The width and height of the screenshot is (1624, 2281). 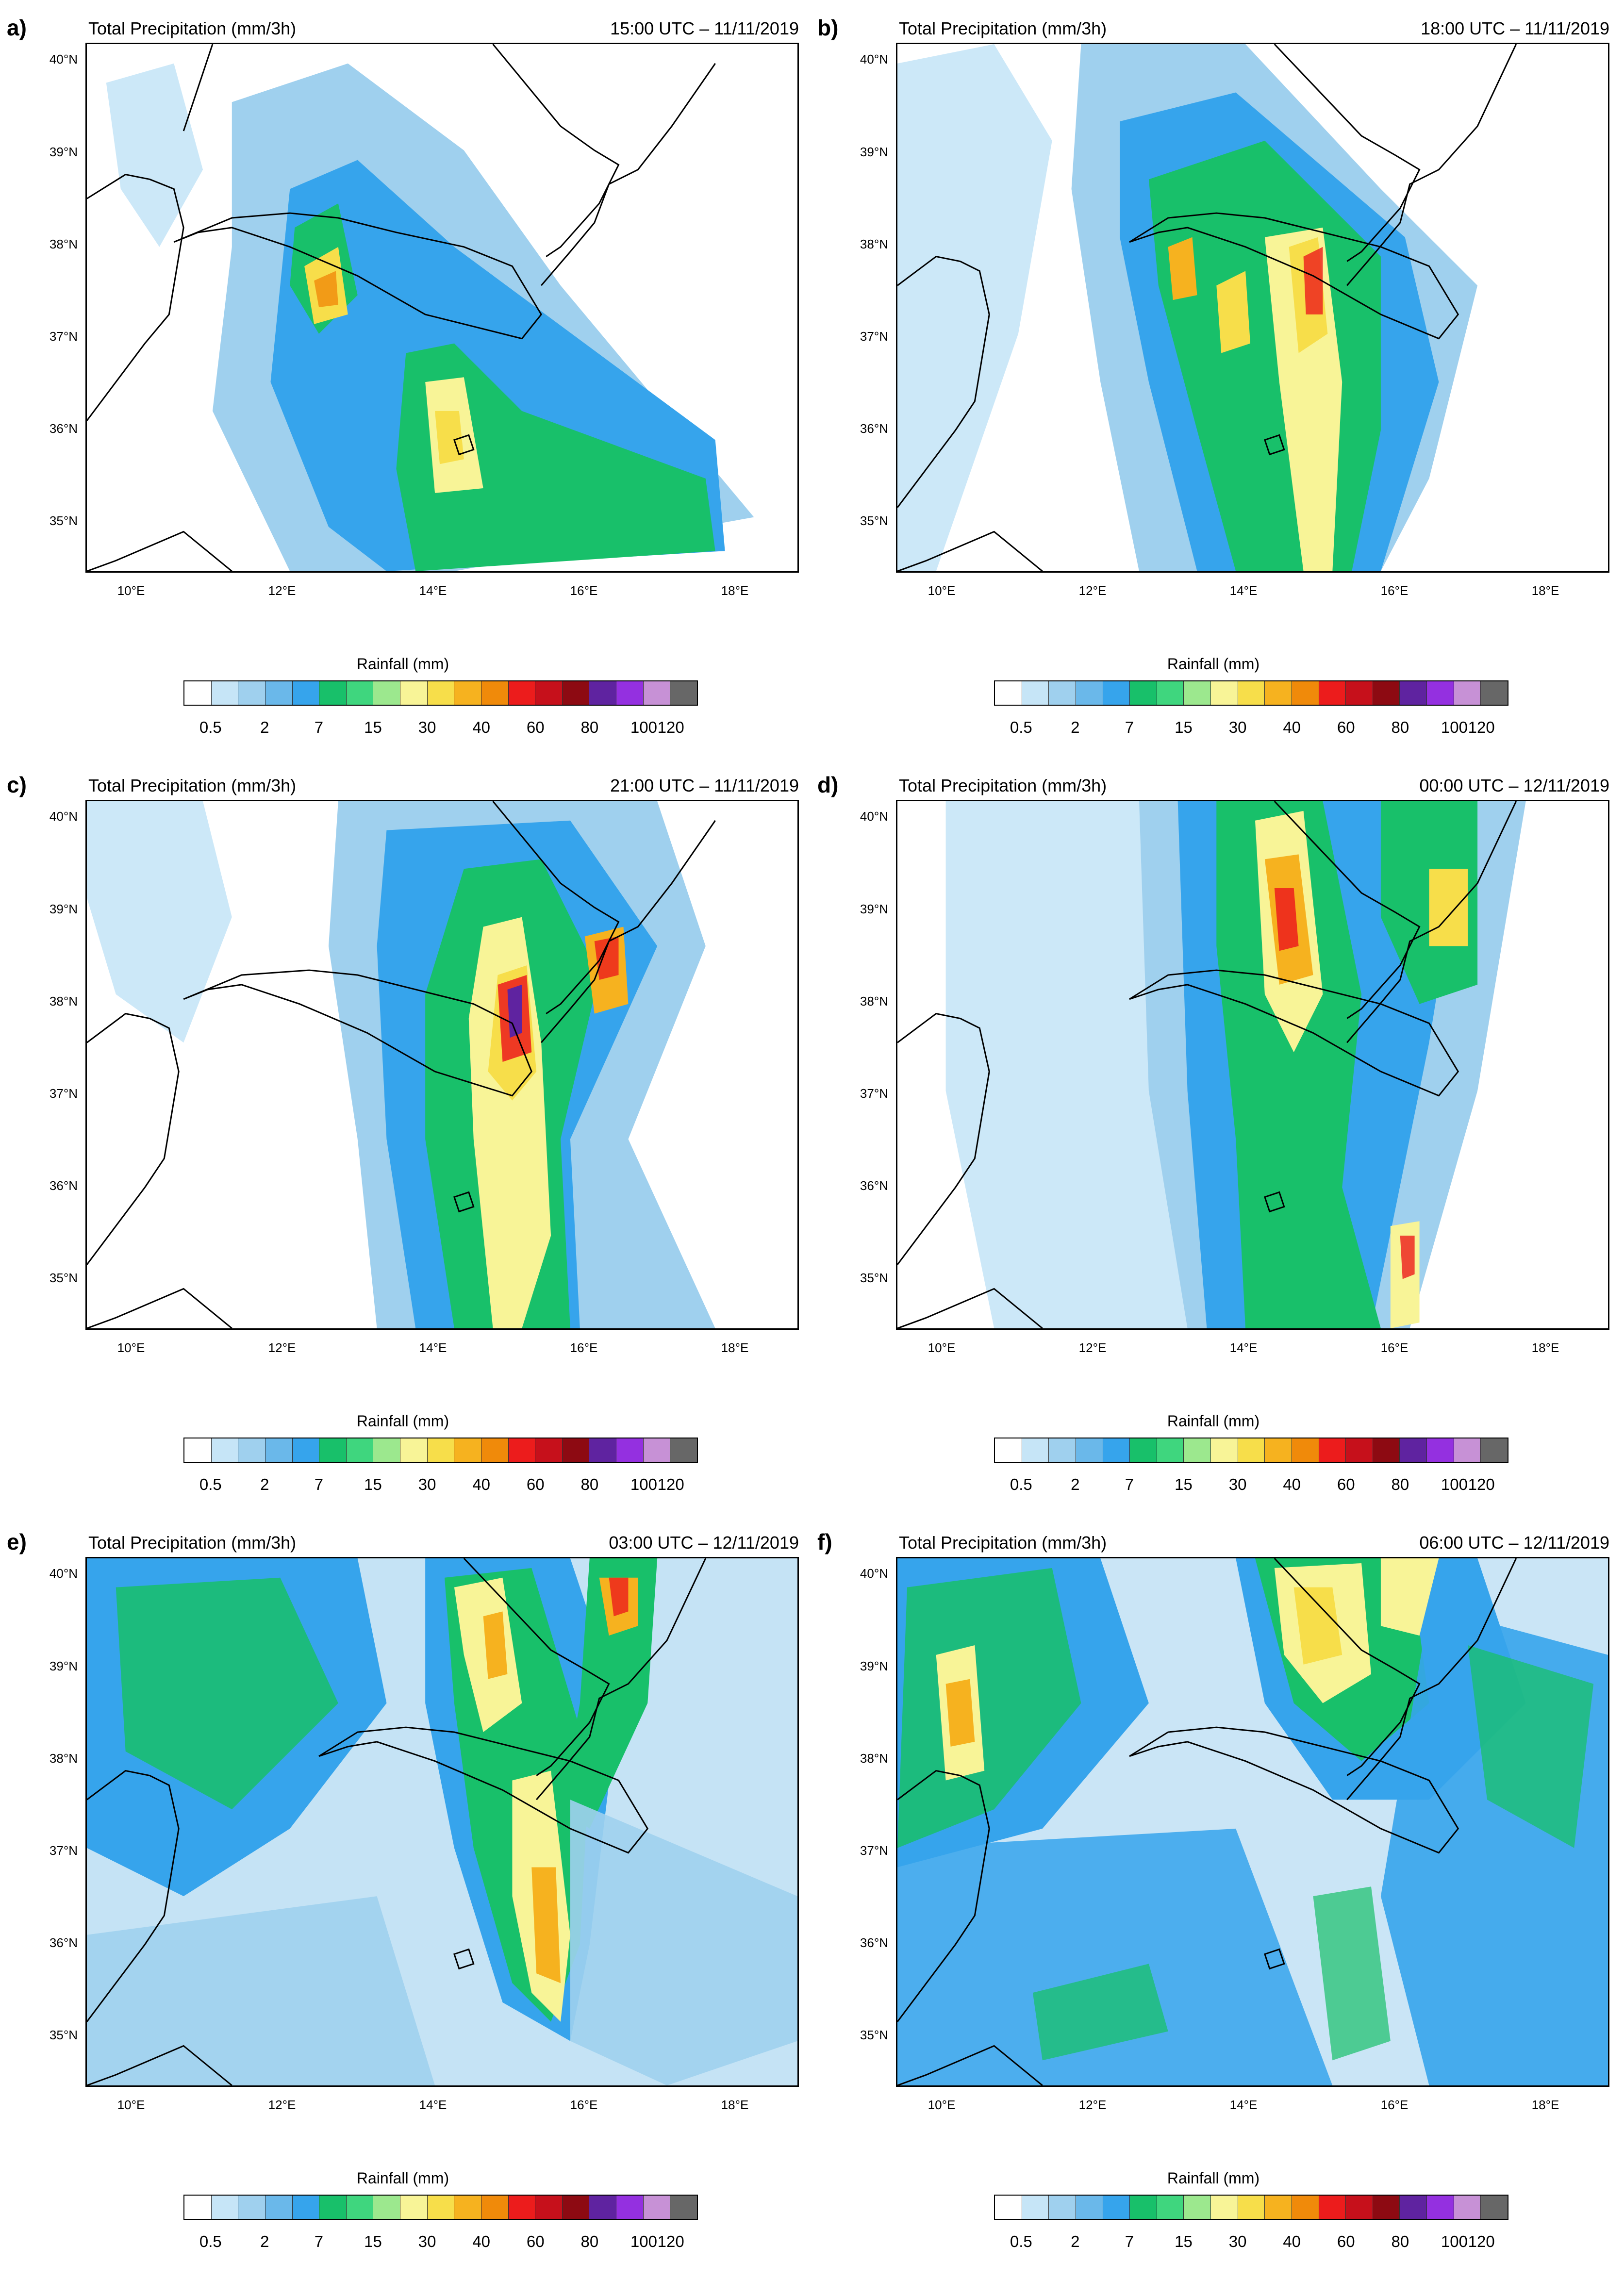 I want to click on legend-tick-label: 120, so click(x=1481, y=2241).